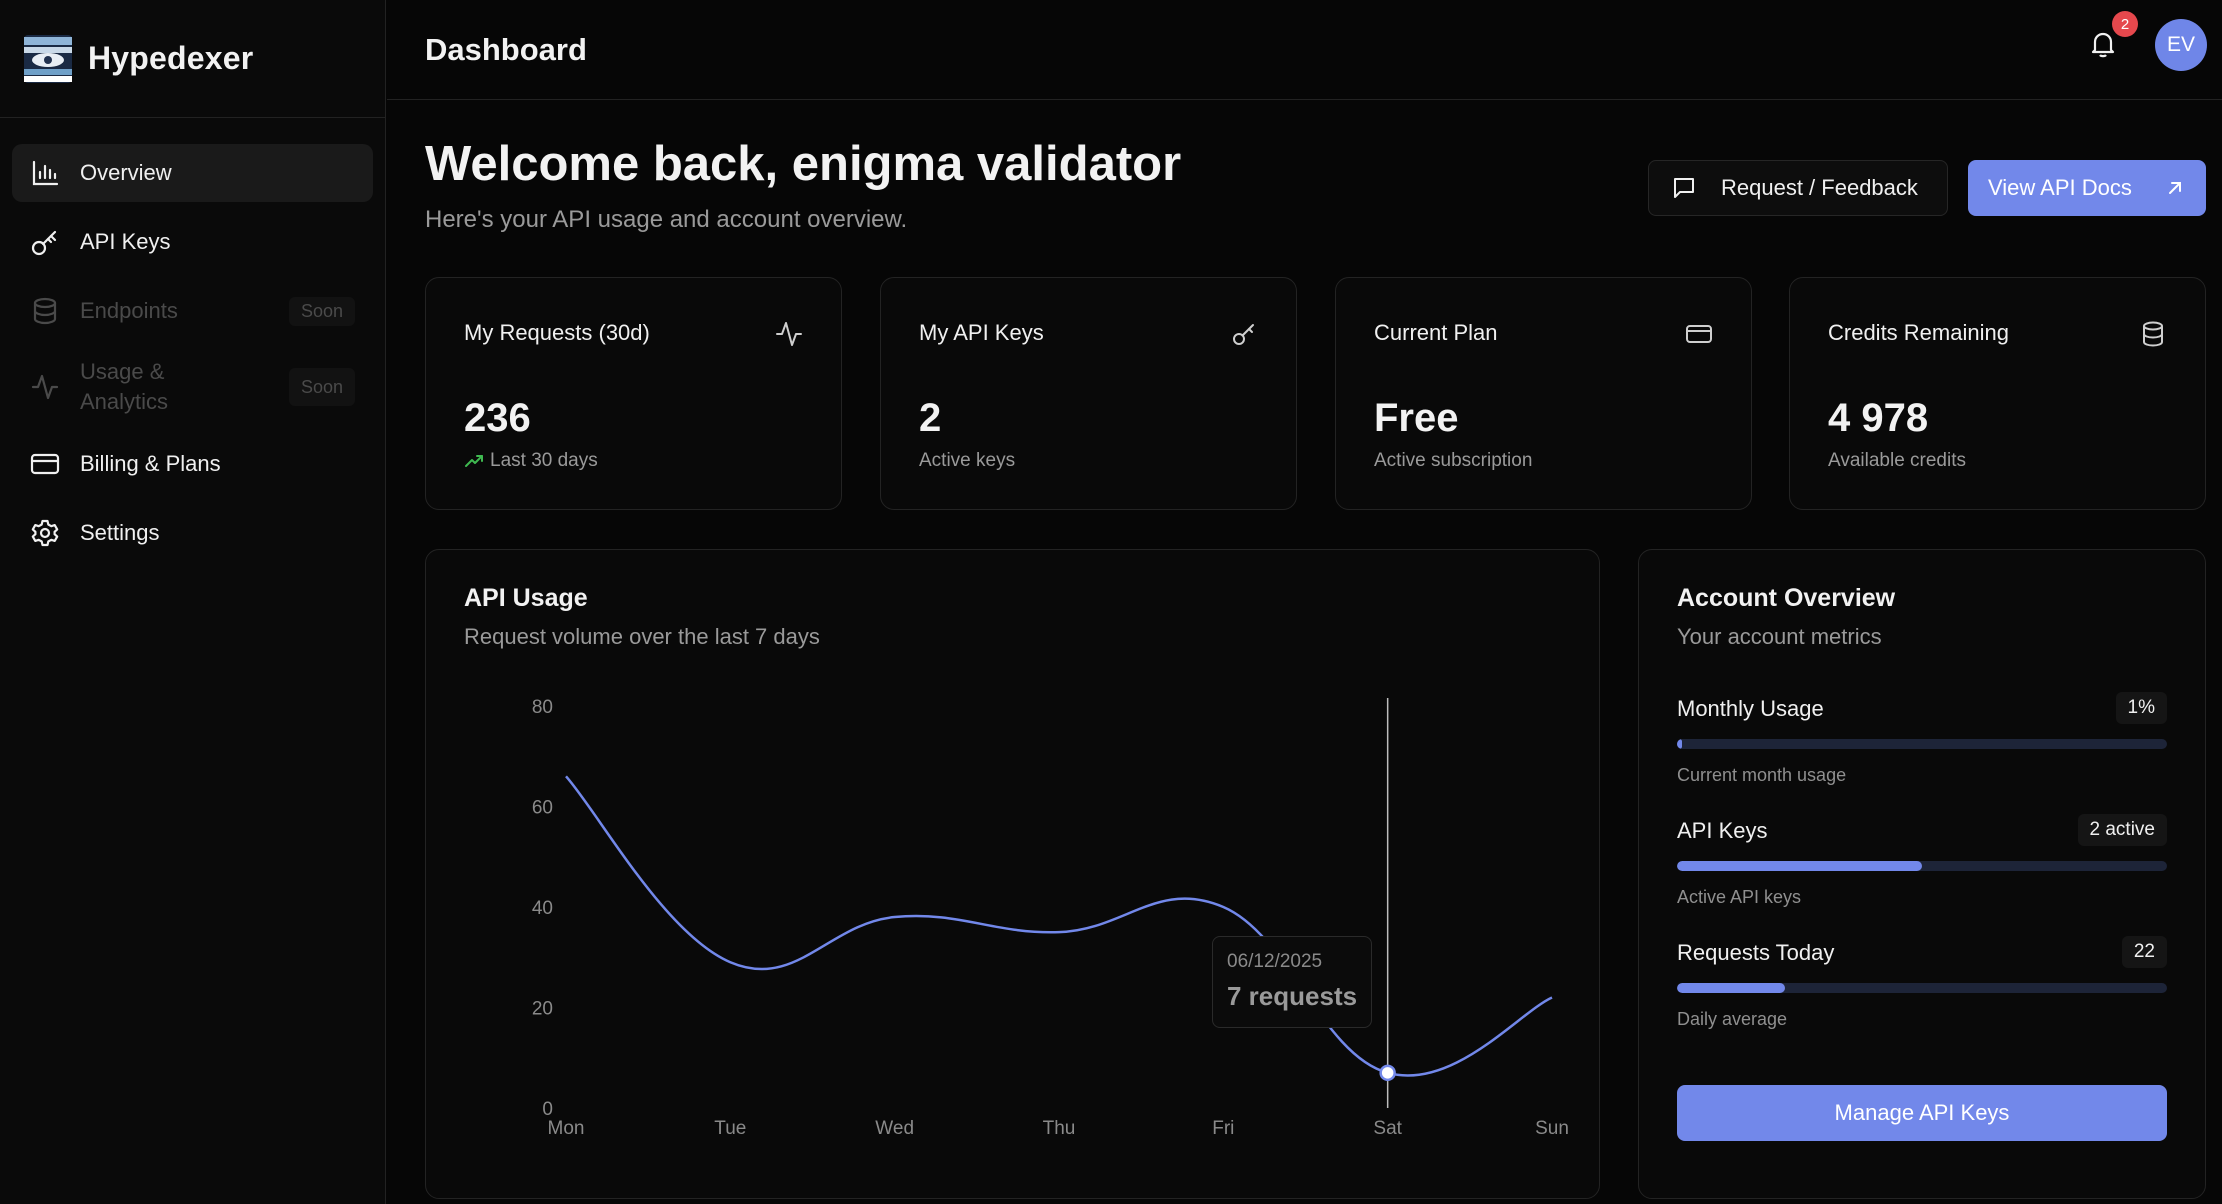 The width and height of the screenshot is (2222, 1204). I want to click on sidebar-item-endpoints: Endpoints Soon, so click(192, 311).